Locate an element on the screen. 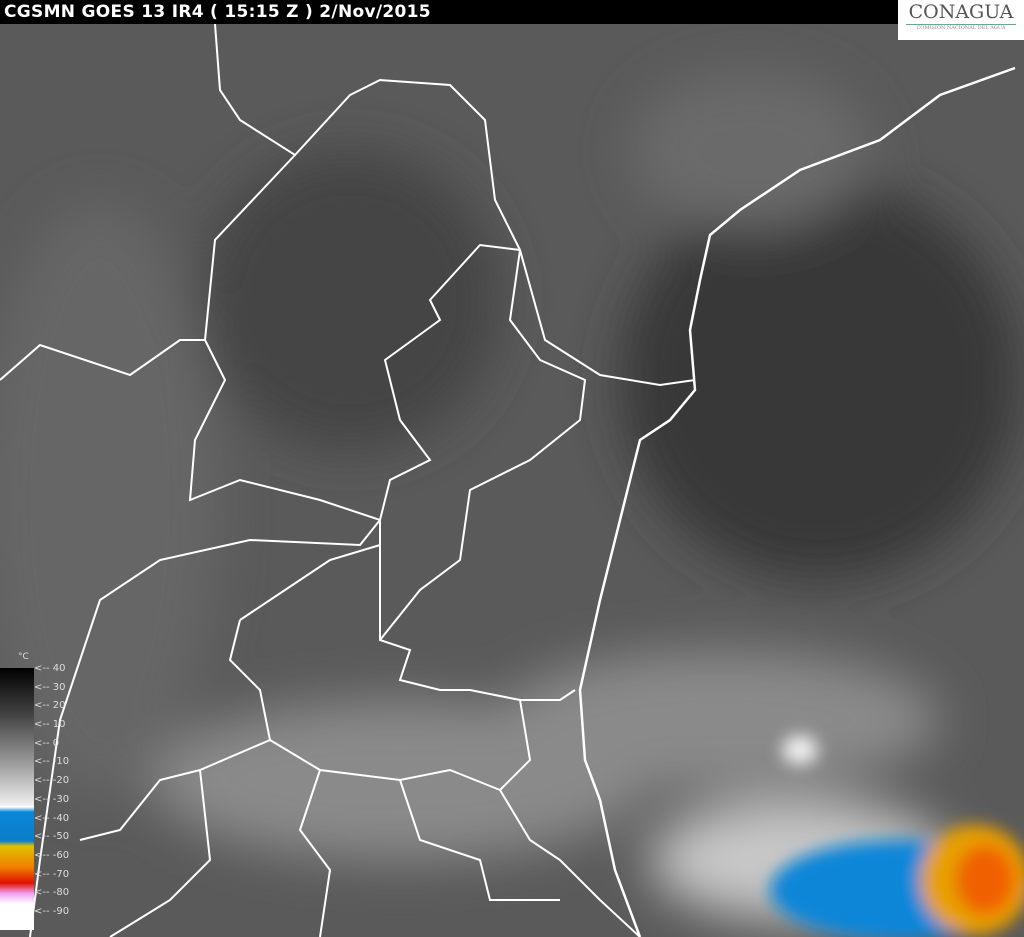 This screenshot has height=937, width=1024. scale-label: <-- -90 is located at coordinates (52, 911).